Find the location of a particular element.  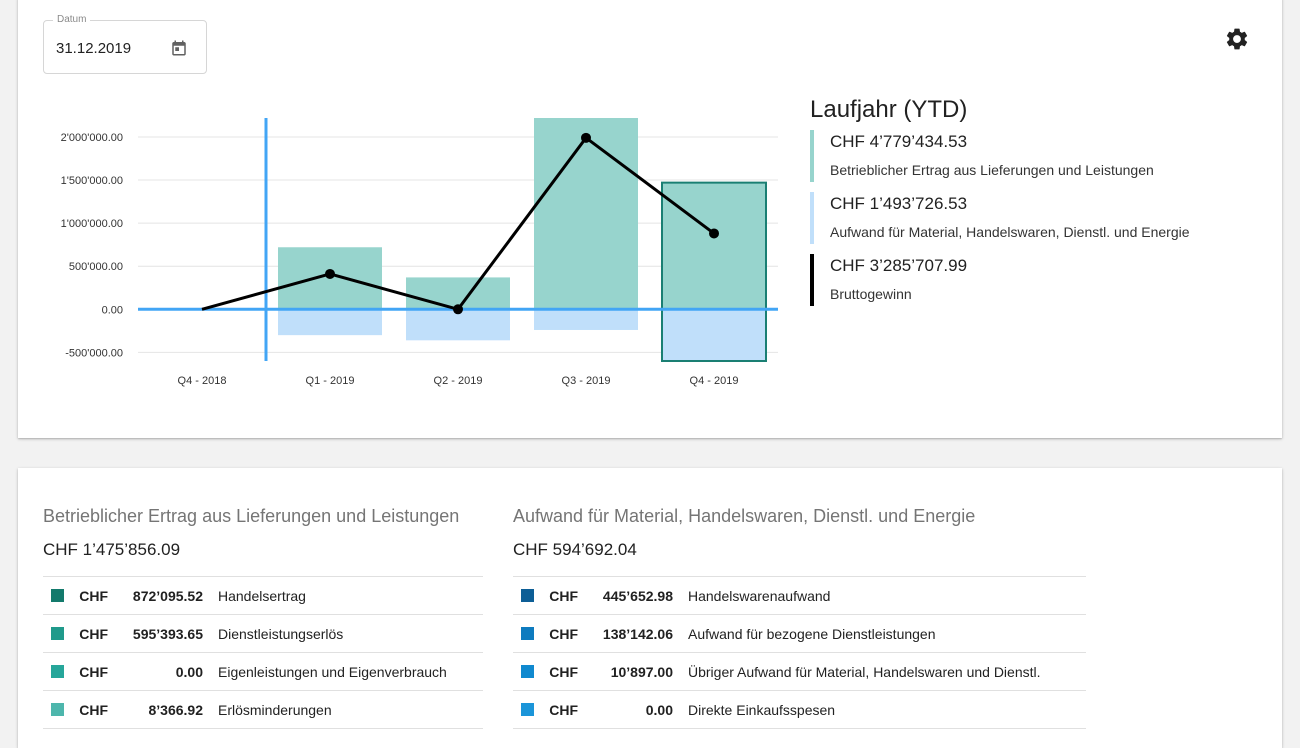

row-amount: 445’652.98 is located at coordinates (637, 595).